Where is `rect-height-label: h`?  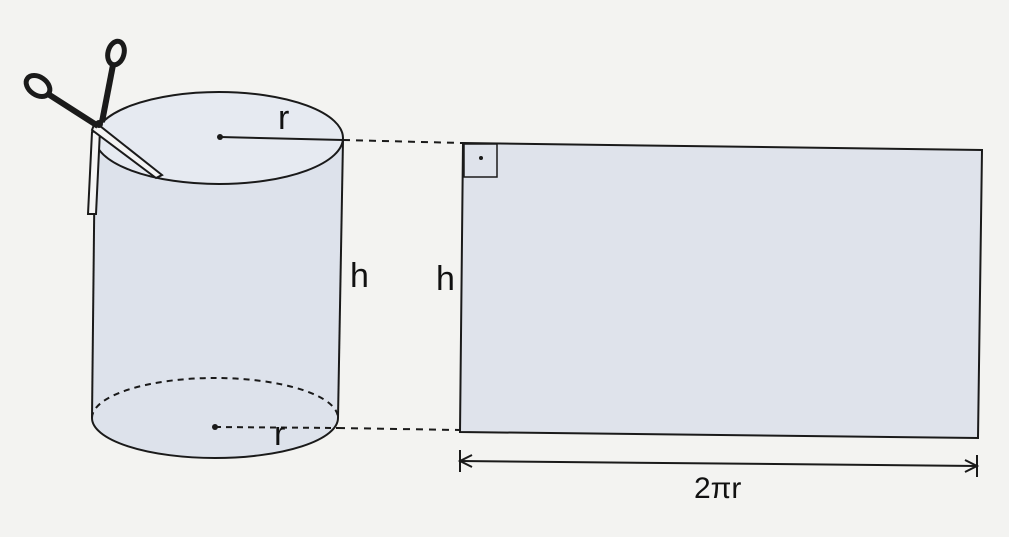
rect-height-label: h is located at coordinates (445, 279).